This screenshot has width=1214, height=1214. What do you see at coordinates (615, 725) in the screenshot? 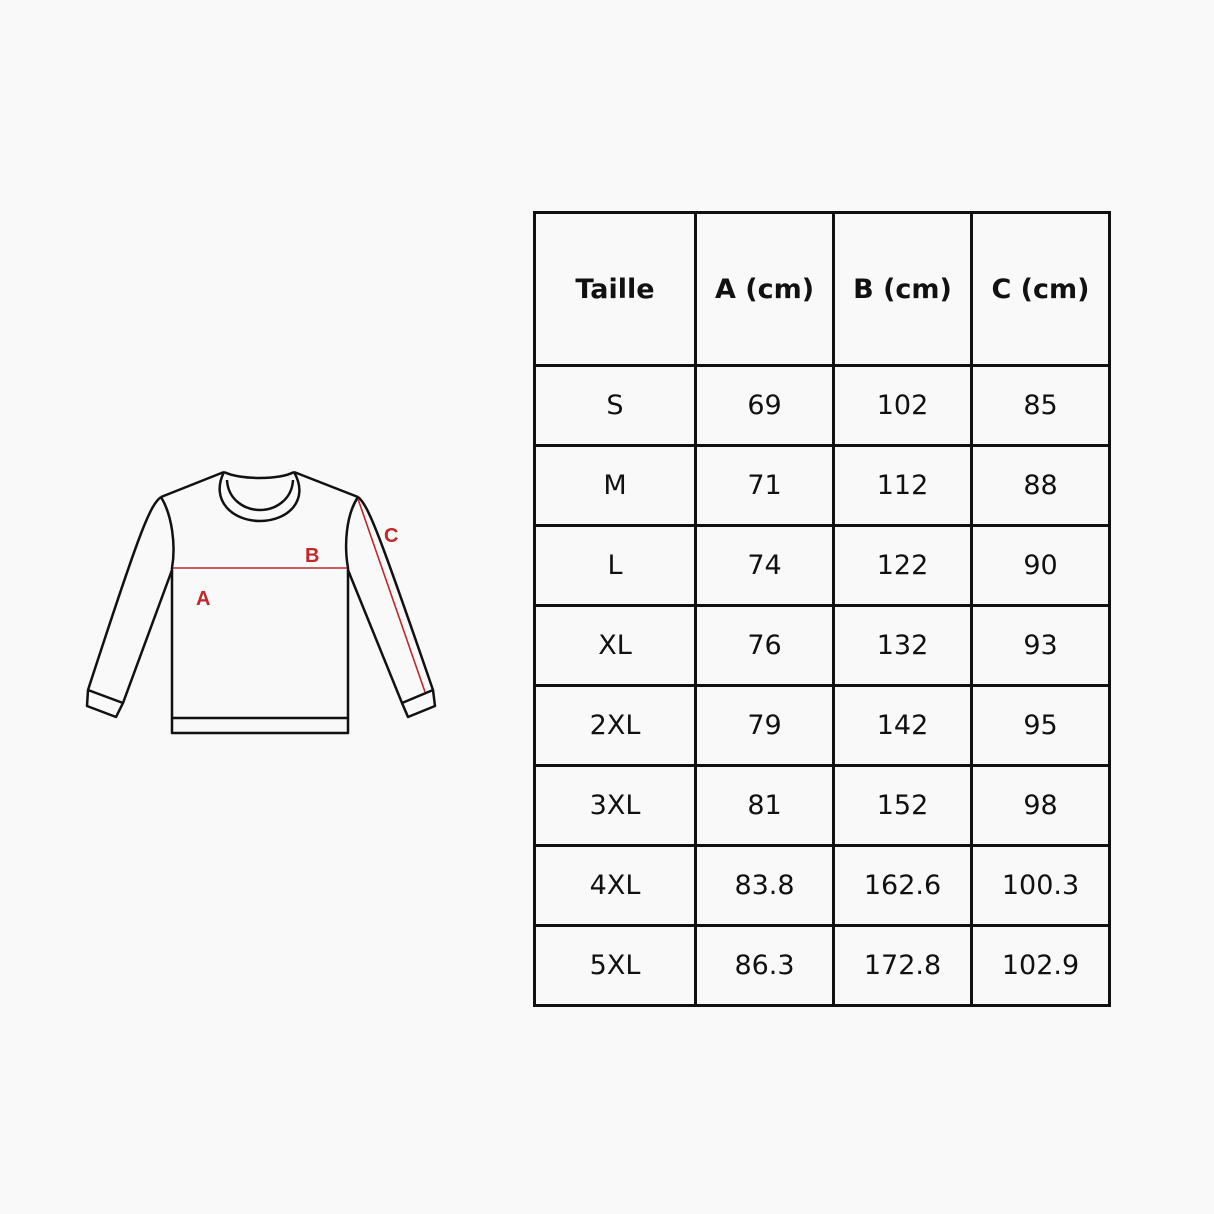
I see `table-cell: 2XL` at bounding box center [615, 725].